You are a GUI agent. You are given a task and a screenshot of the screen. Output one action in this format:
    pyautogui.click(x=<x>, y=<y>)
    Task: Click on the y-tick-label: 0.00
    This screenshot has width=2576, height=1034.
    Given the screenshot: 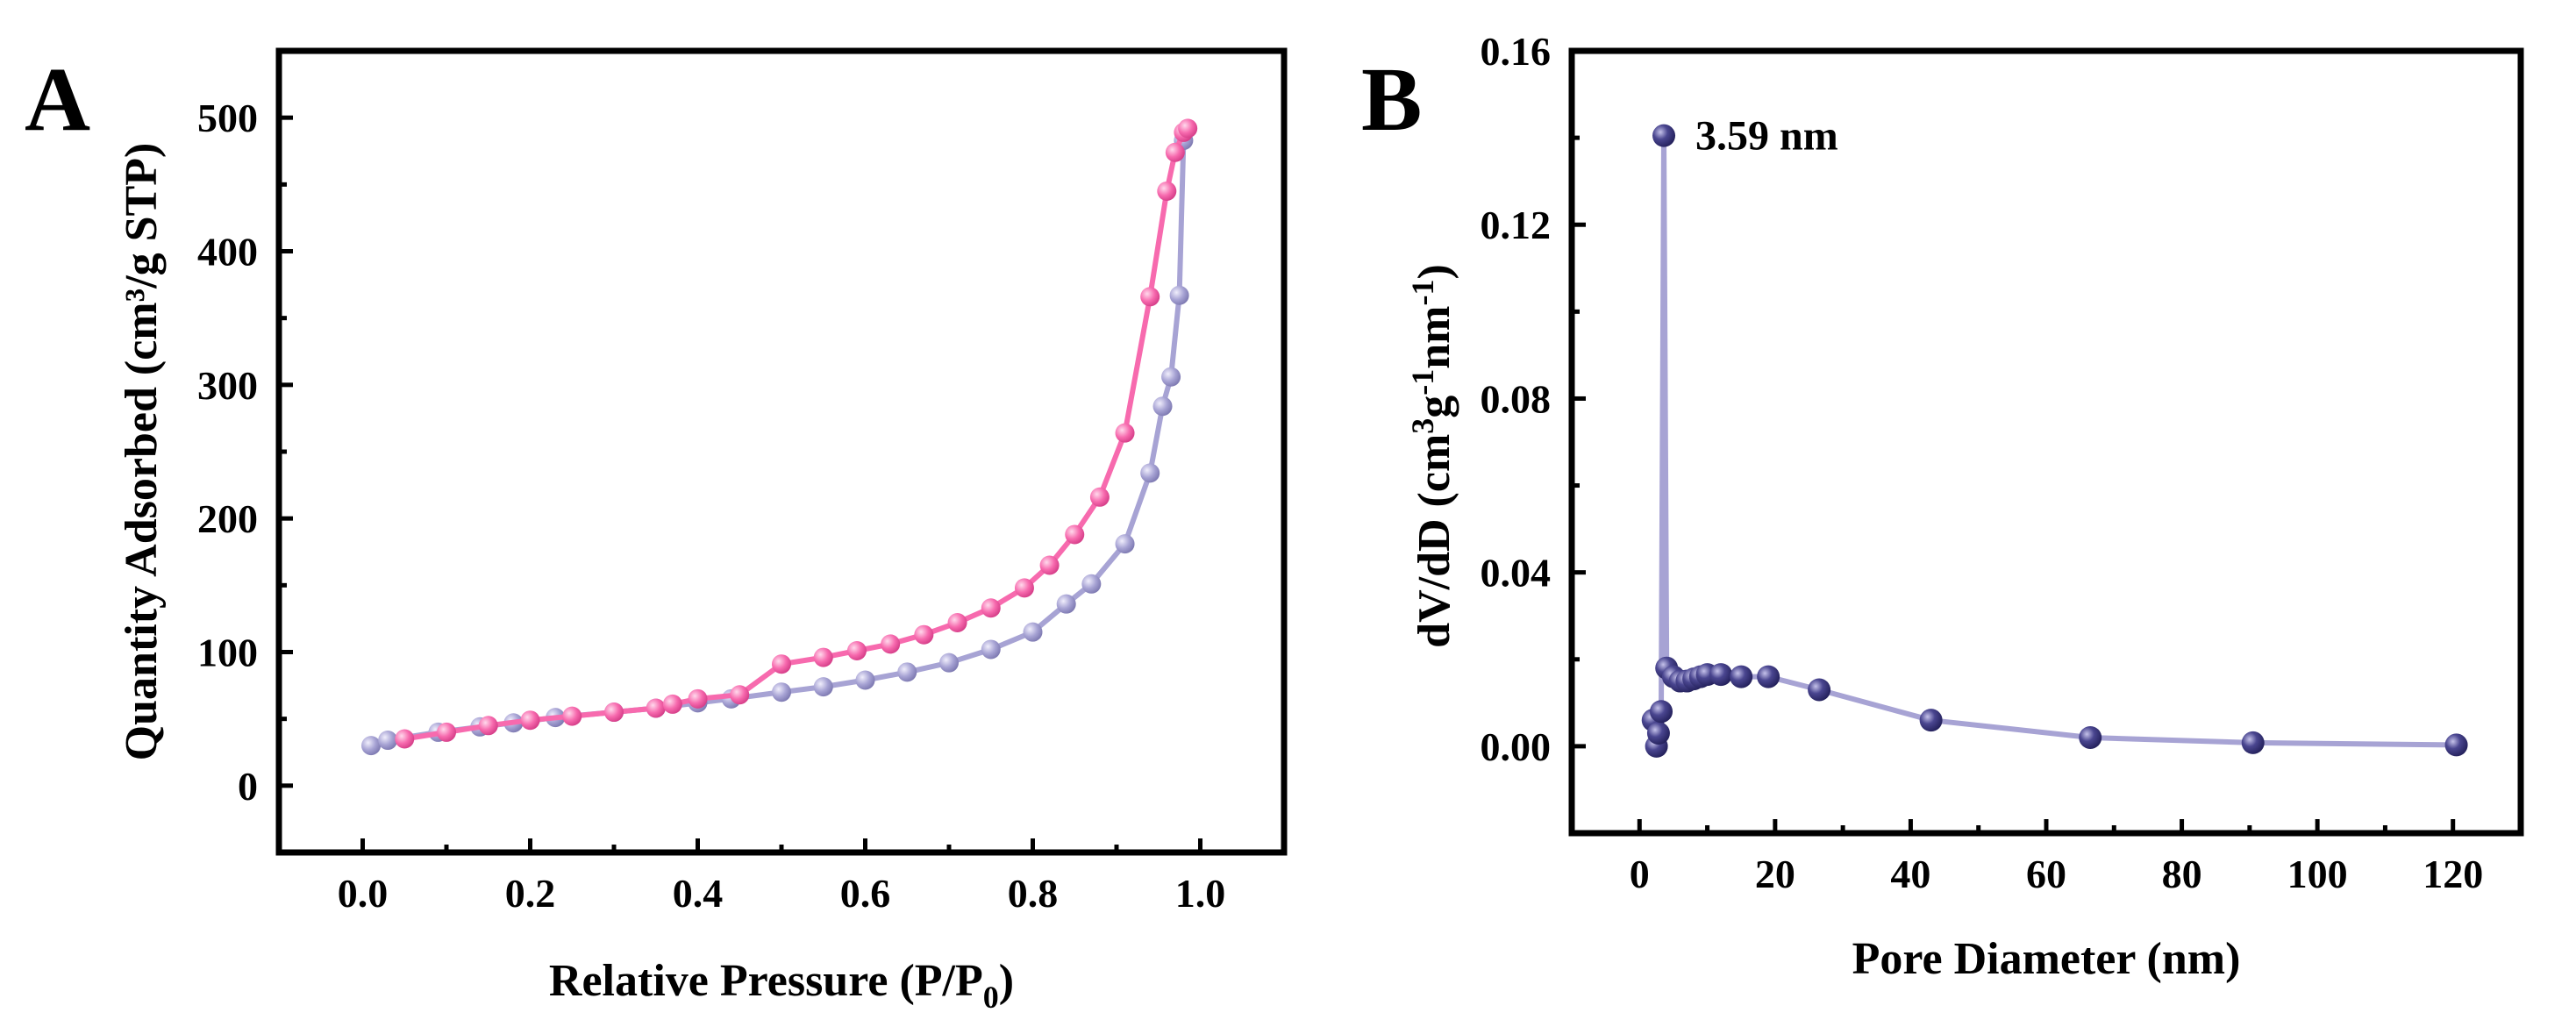 What is the action you would take?
    pyautogui.click(x=1517, y=746)
    